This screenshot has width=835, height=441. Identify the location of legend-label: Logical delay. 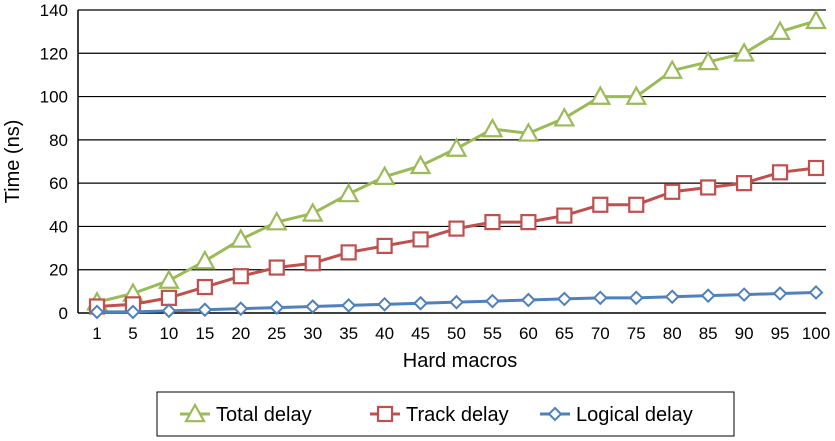
(634, 415).